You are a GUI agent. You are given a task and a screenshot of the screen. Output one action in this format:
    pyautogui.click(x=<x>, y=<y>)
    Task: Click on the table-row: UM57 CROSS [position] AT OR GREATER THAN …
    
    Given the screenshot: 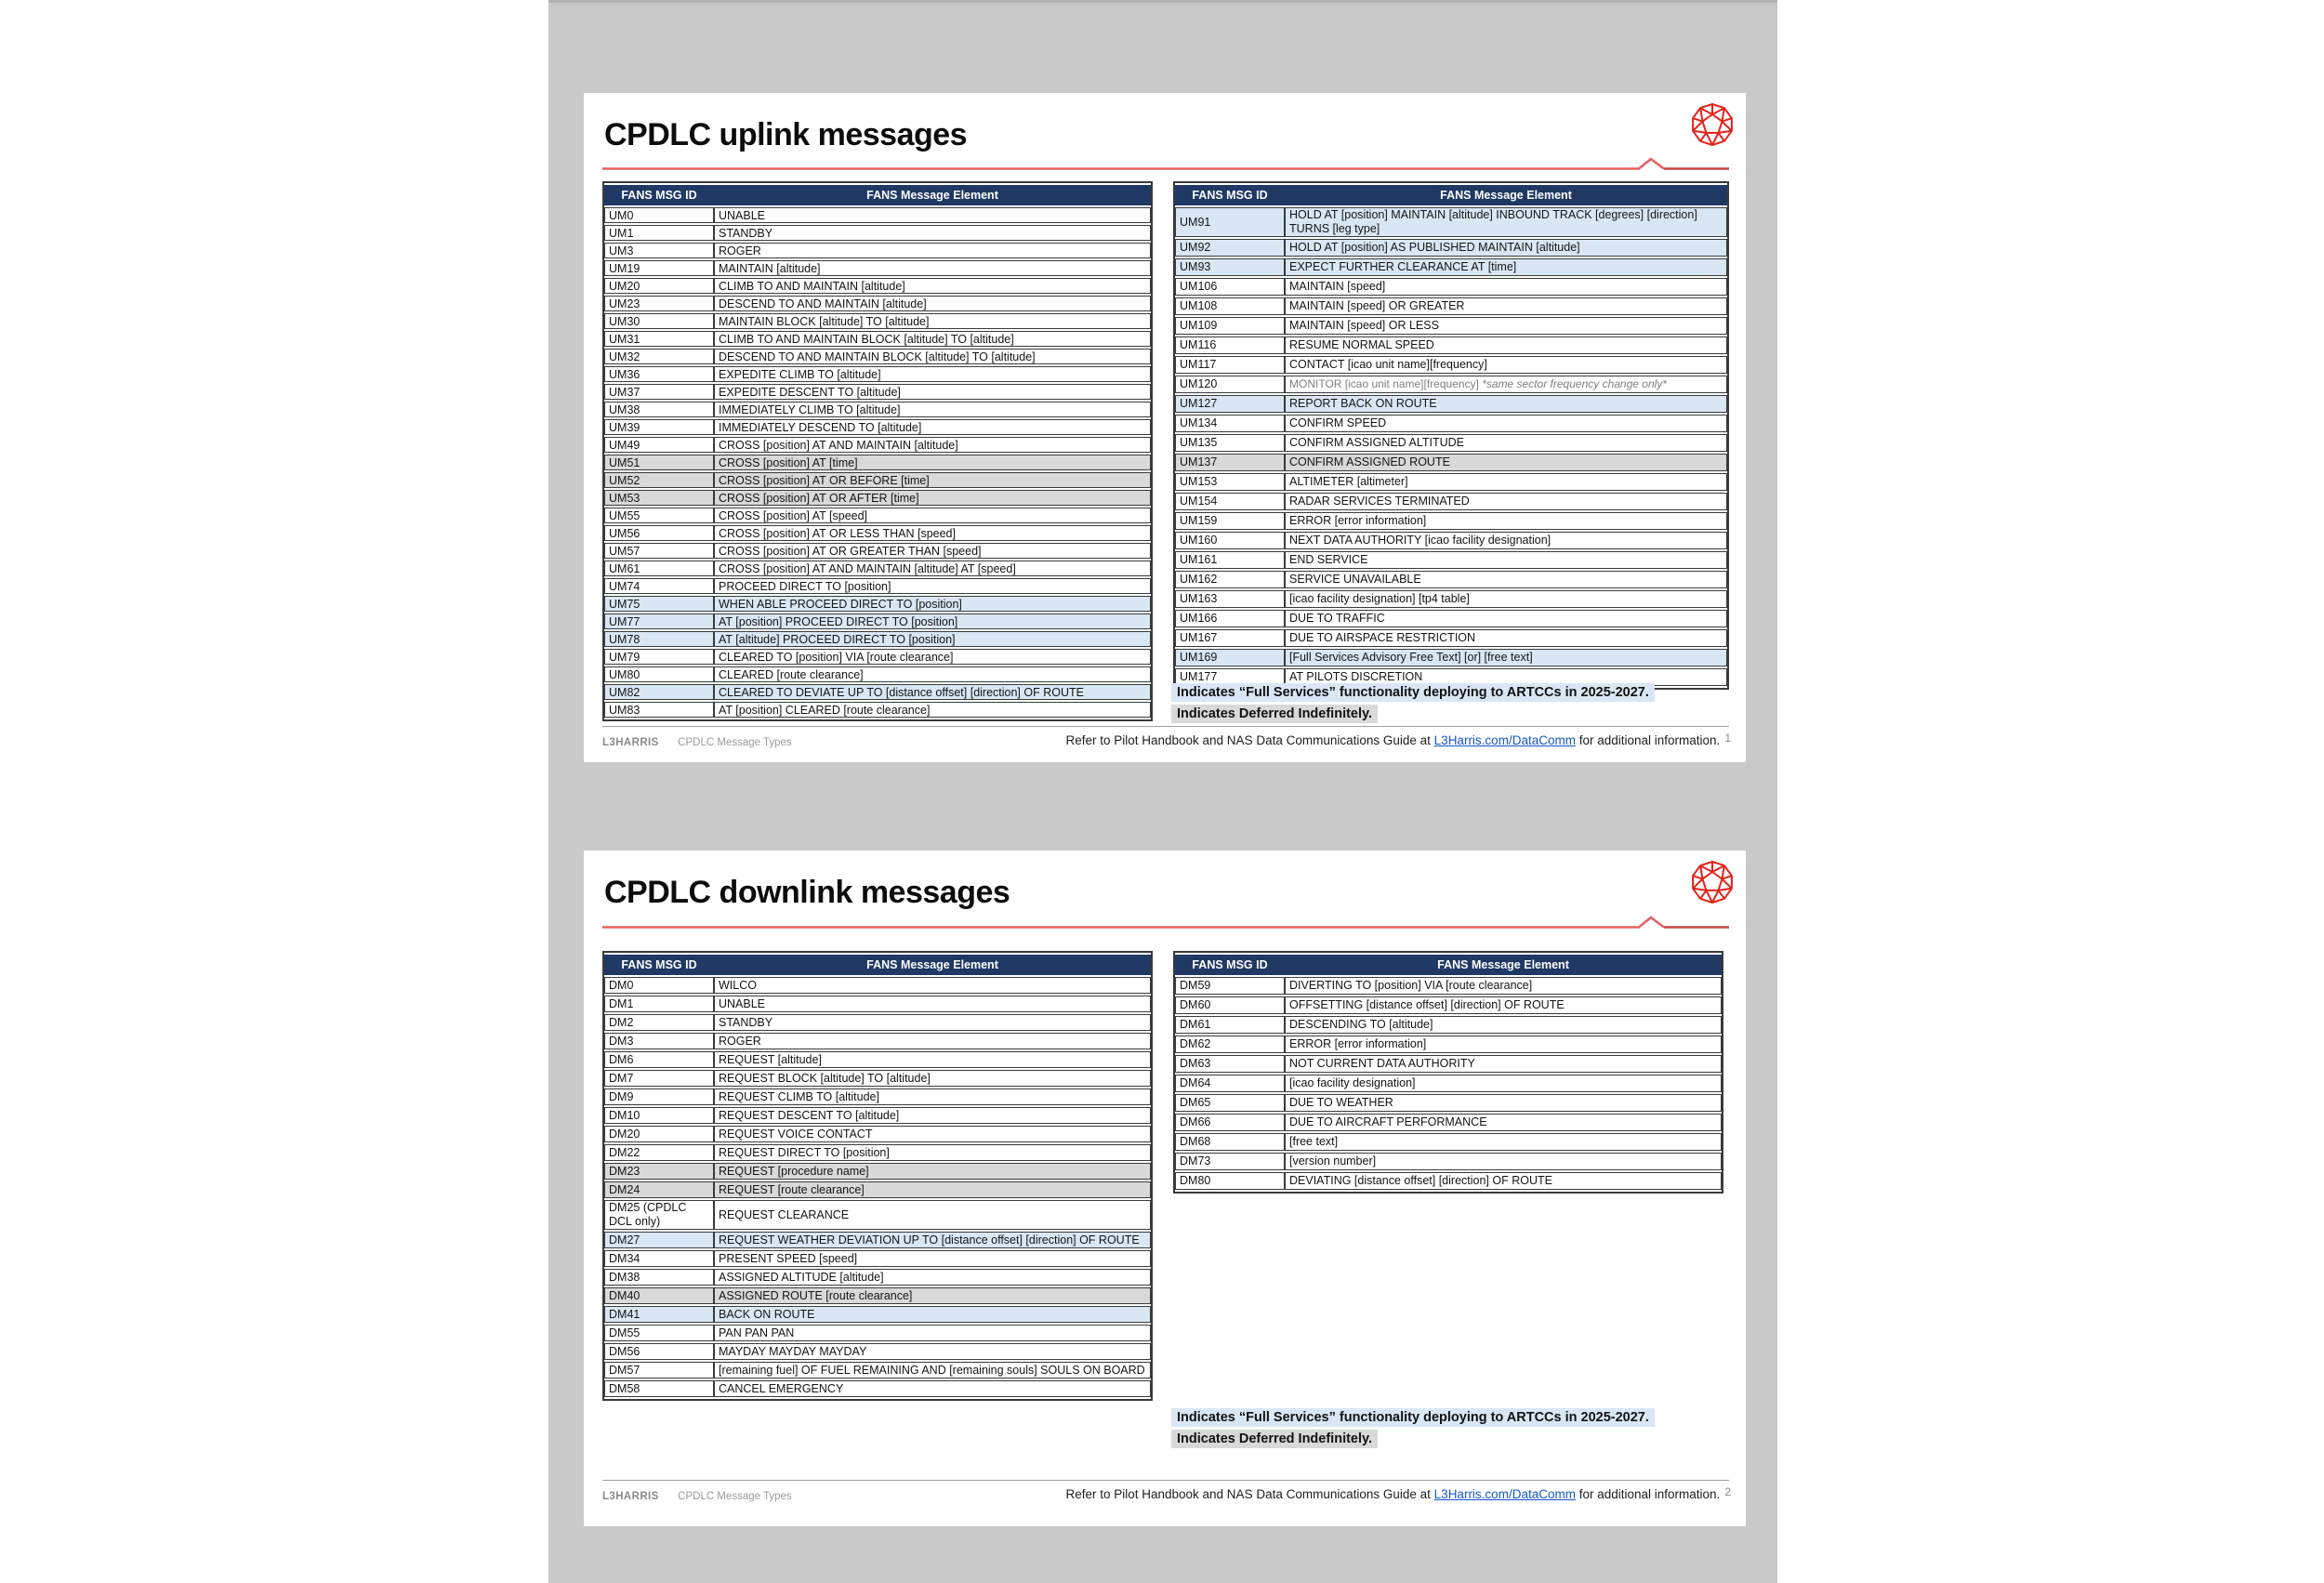 What is the action you would take?
    pyautogui.click(x=877, y=551)
    